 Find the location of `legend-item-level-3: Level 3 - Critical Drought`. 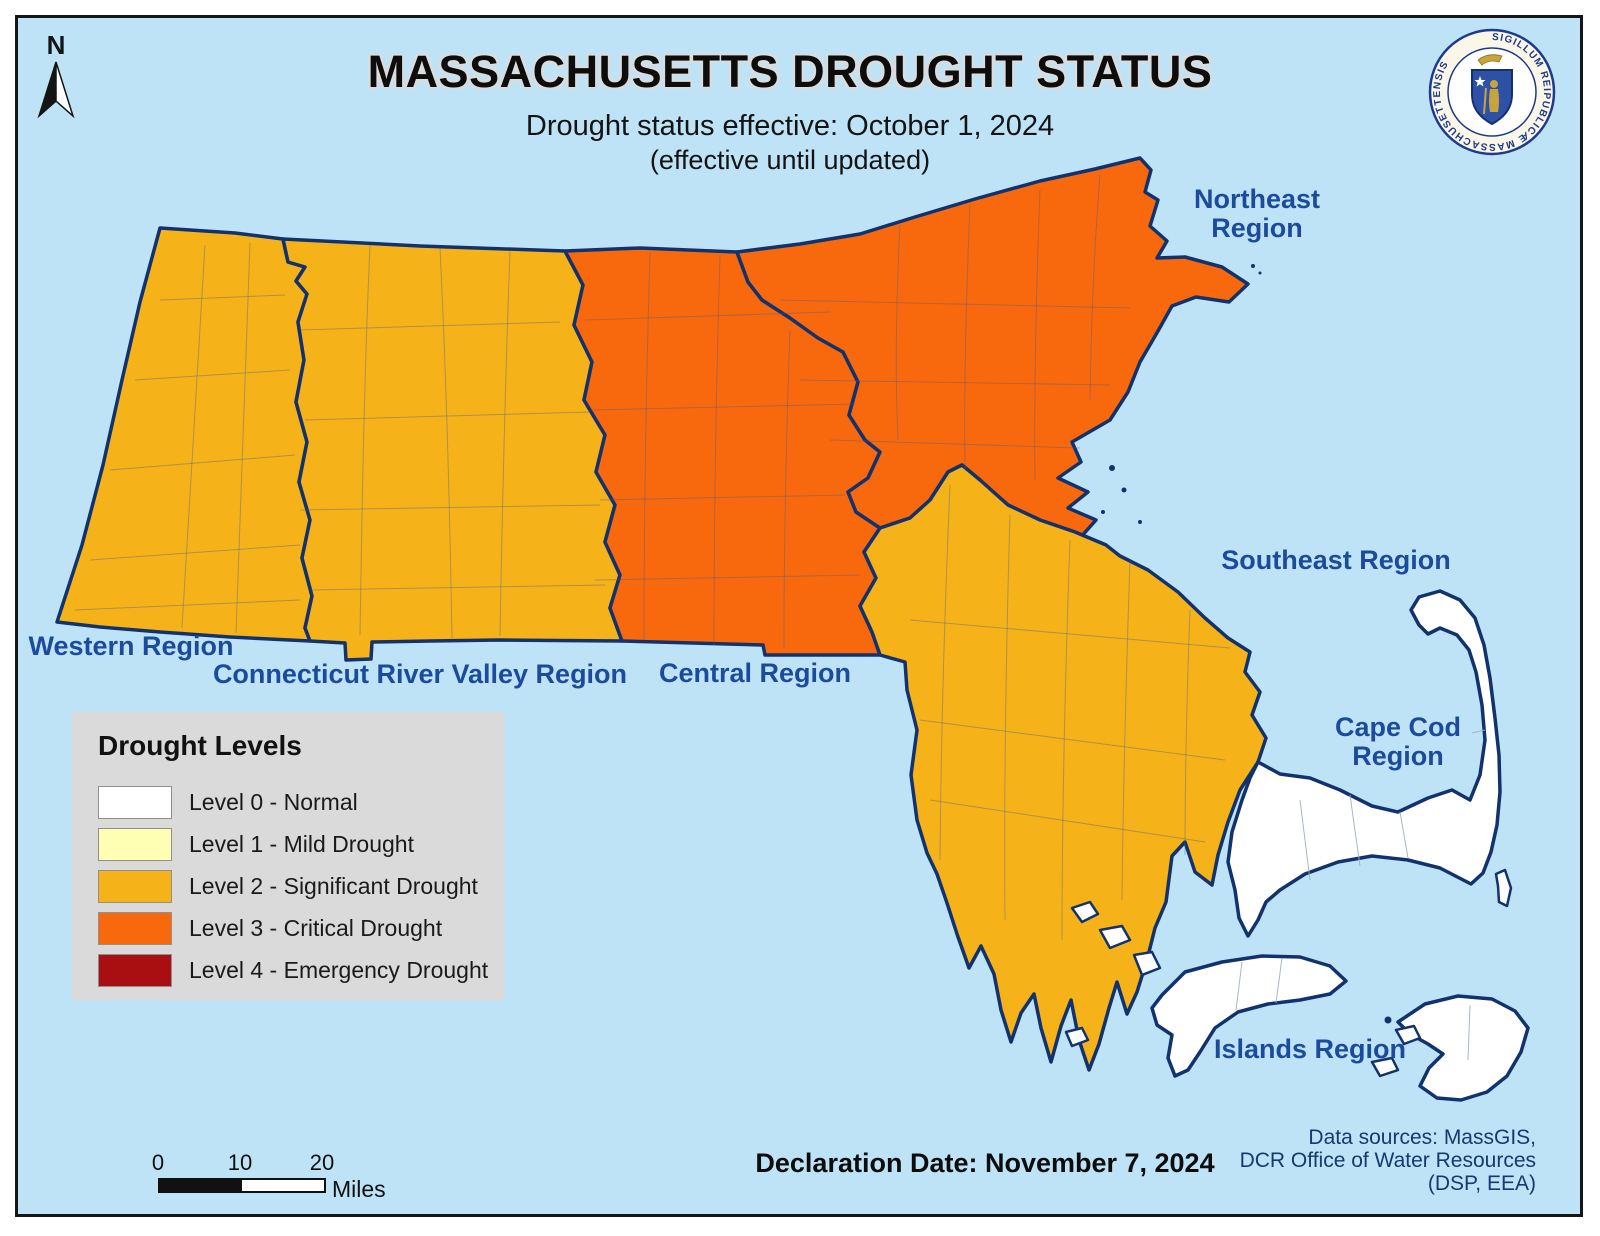

legend-item-level-3: Level 3 - Critical Drought is located at coordinates (301, 928).